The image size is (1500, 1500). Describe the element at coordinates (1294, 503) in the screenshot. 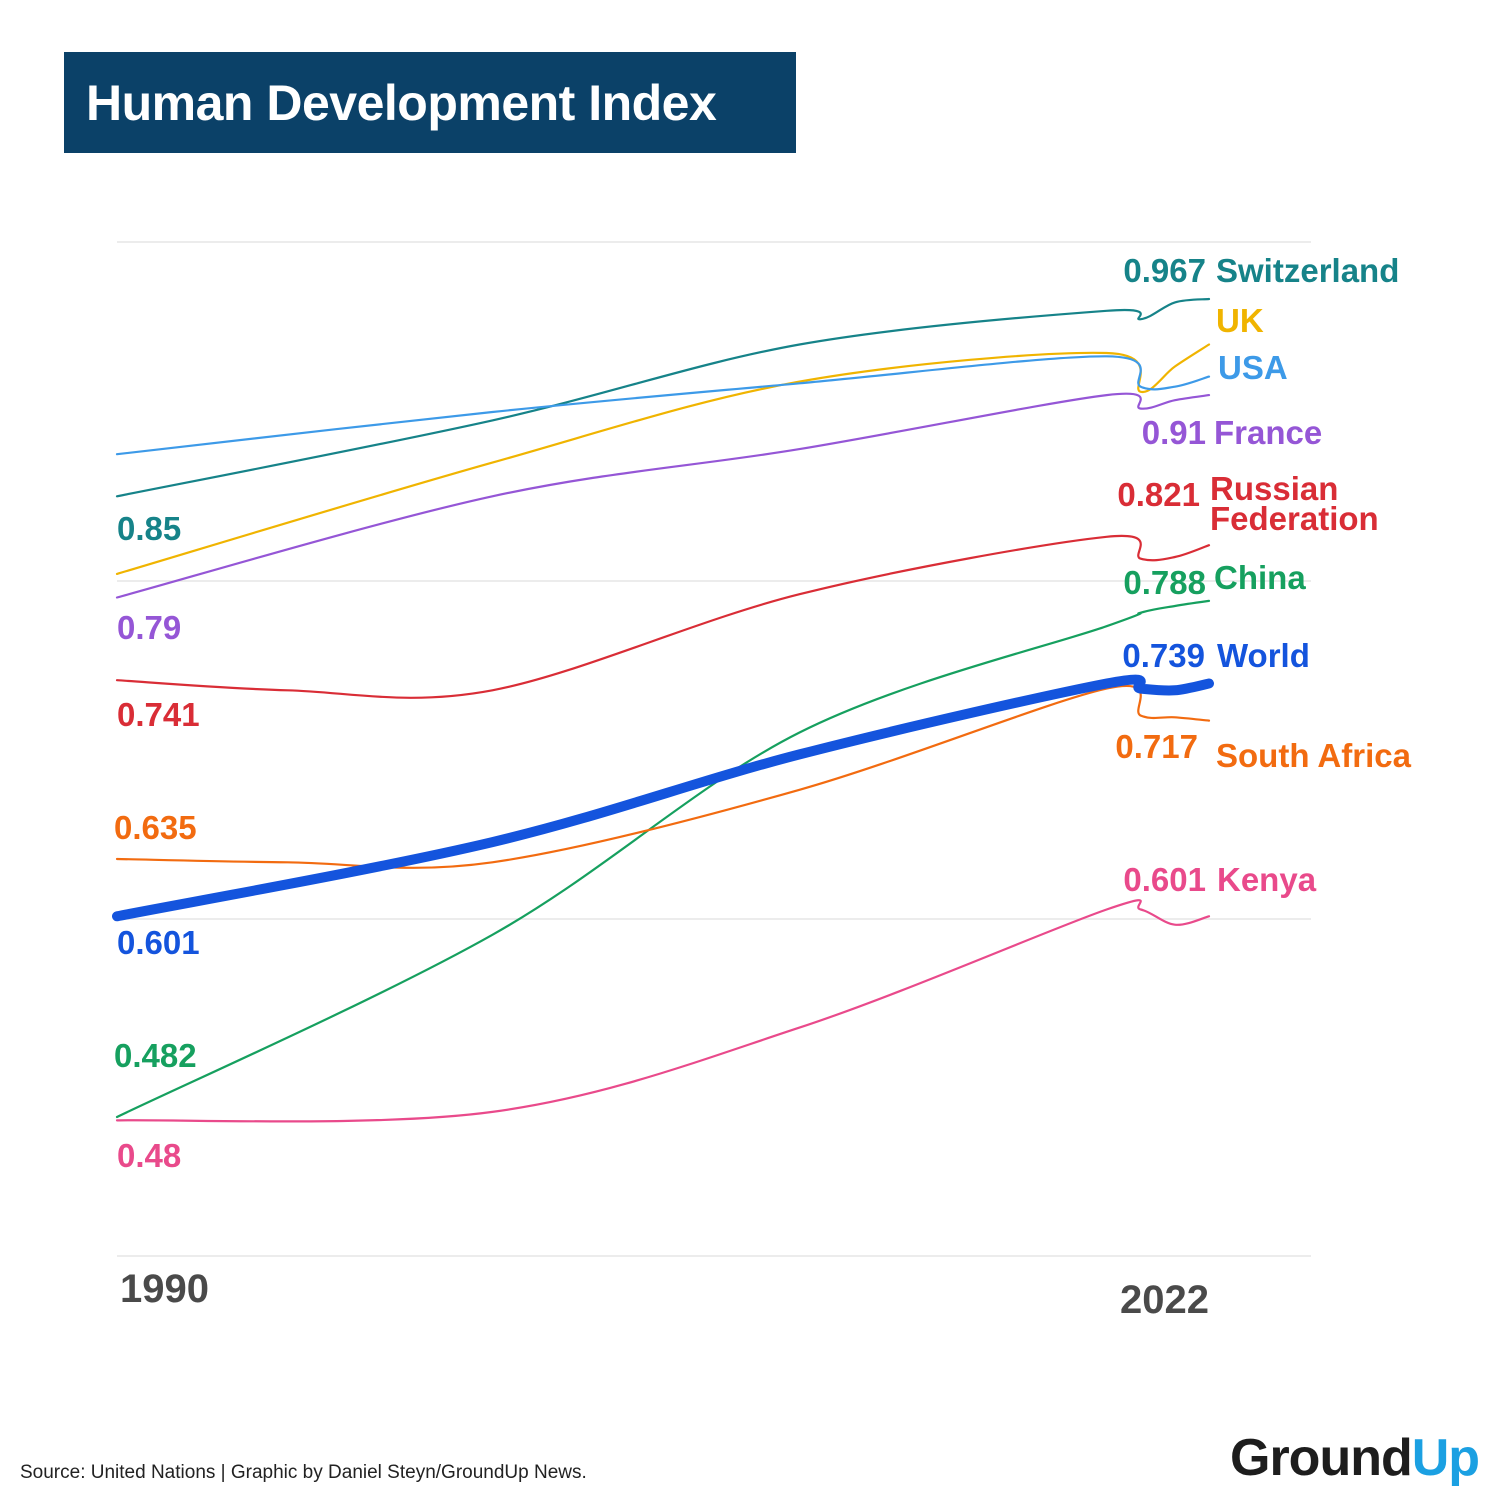

I see `series-name-russian-federation: Russian Federation` at that location.